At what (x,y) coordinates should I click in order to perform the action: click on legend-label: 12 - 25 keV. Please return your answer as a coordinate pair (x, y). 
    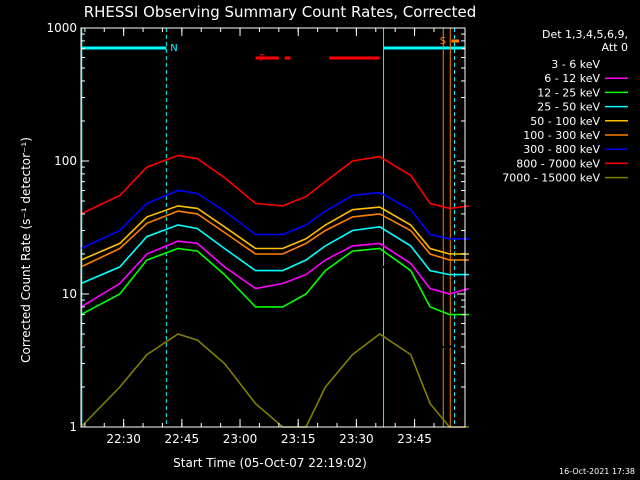
    Looking at the image, I should click on (568, 92).